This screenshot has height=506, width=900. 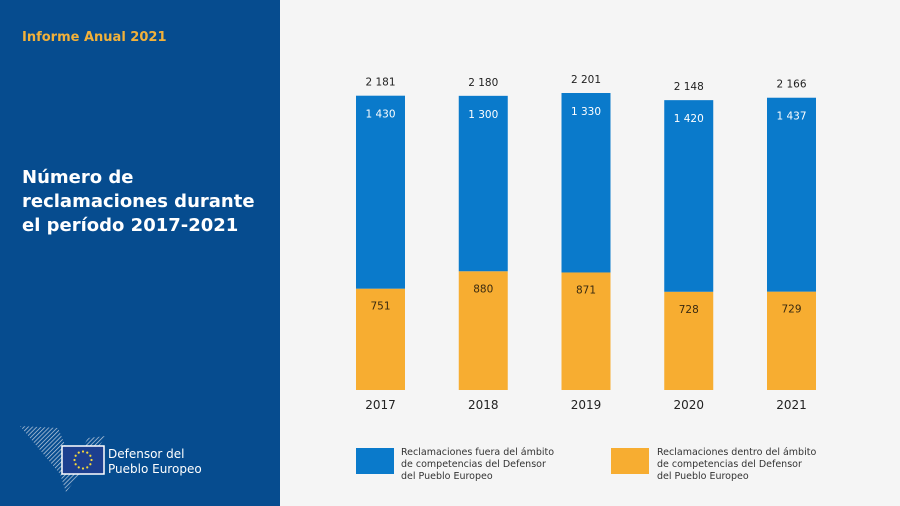 What do you see at coordinates (586, 405) in the screenshot?
I see `x-tick-label-2019: 2019` at bounding box center [586, 405].